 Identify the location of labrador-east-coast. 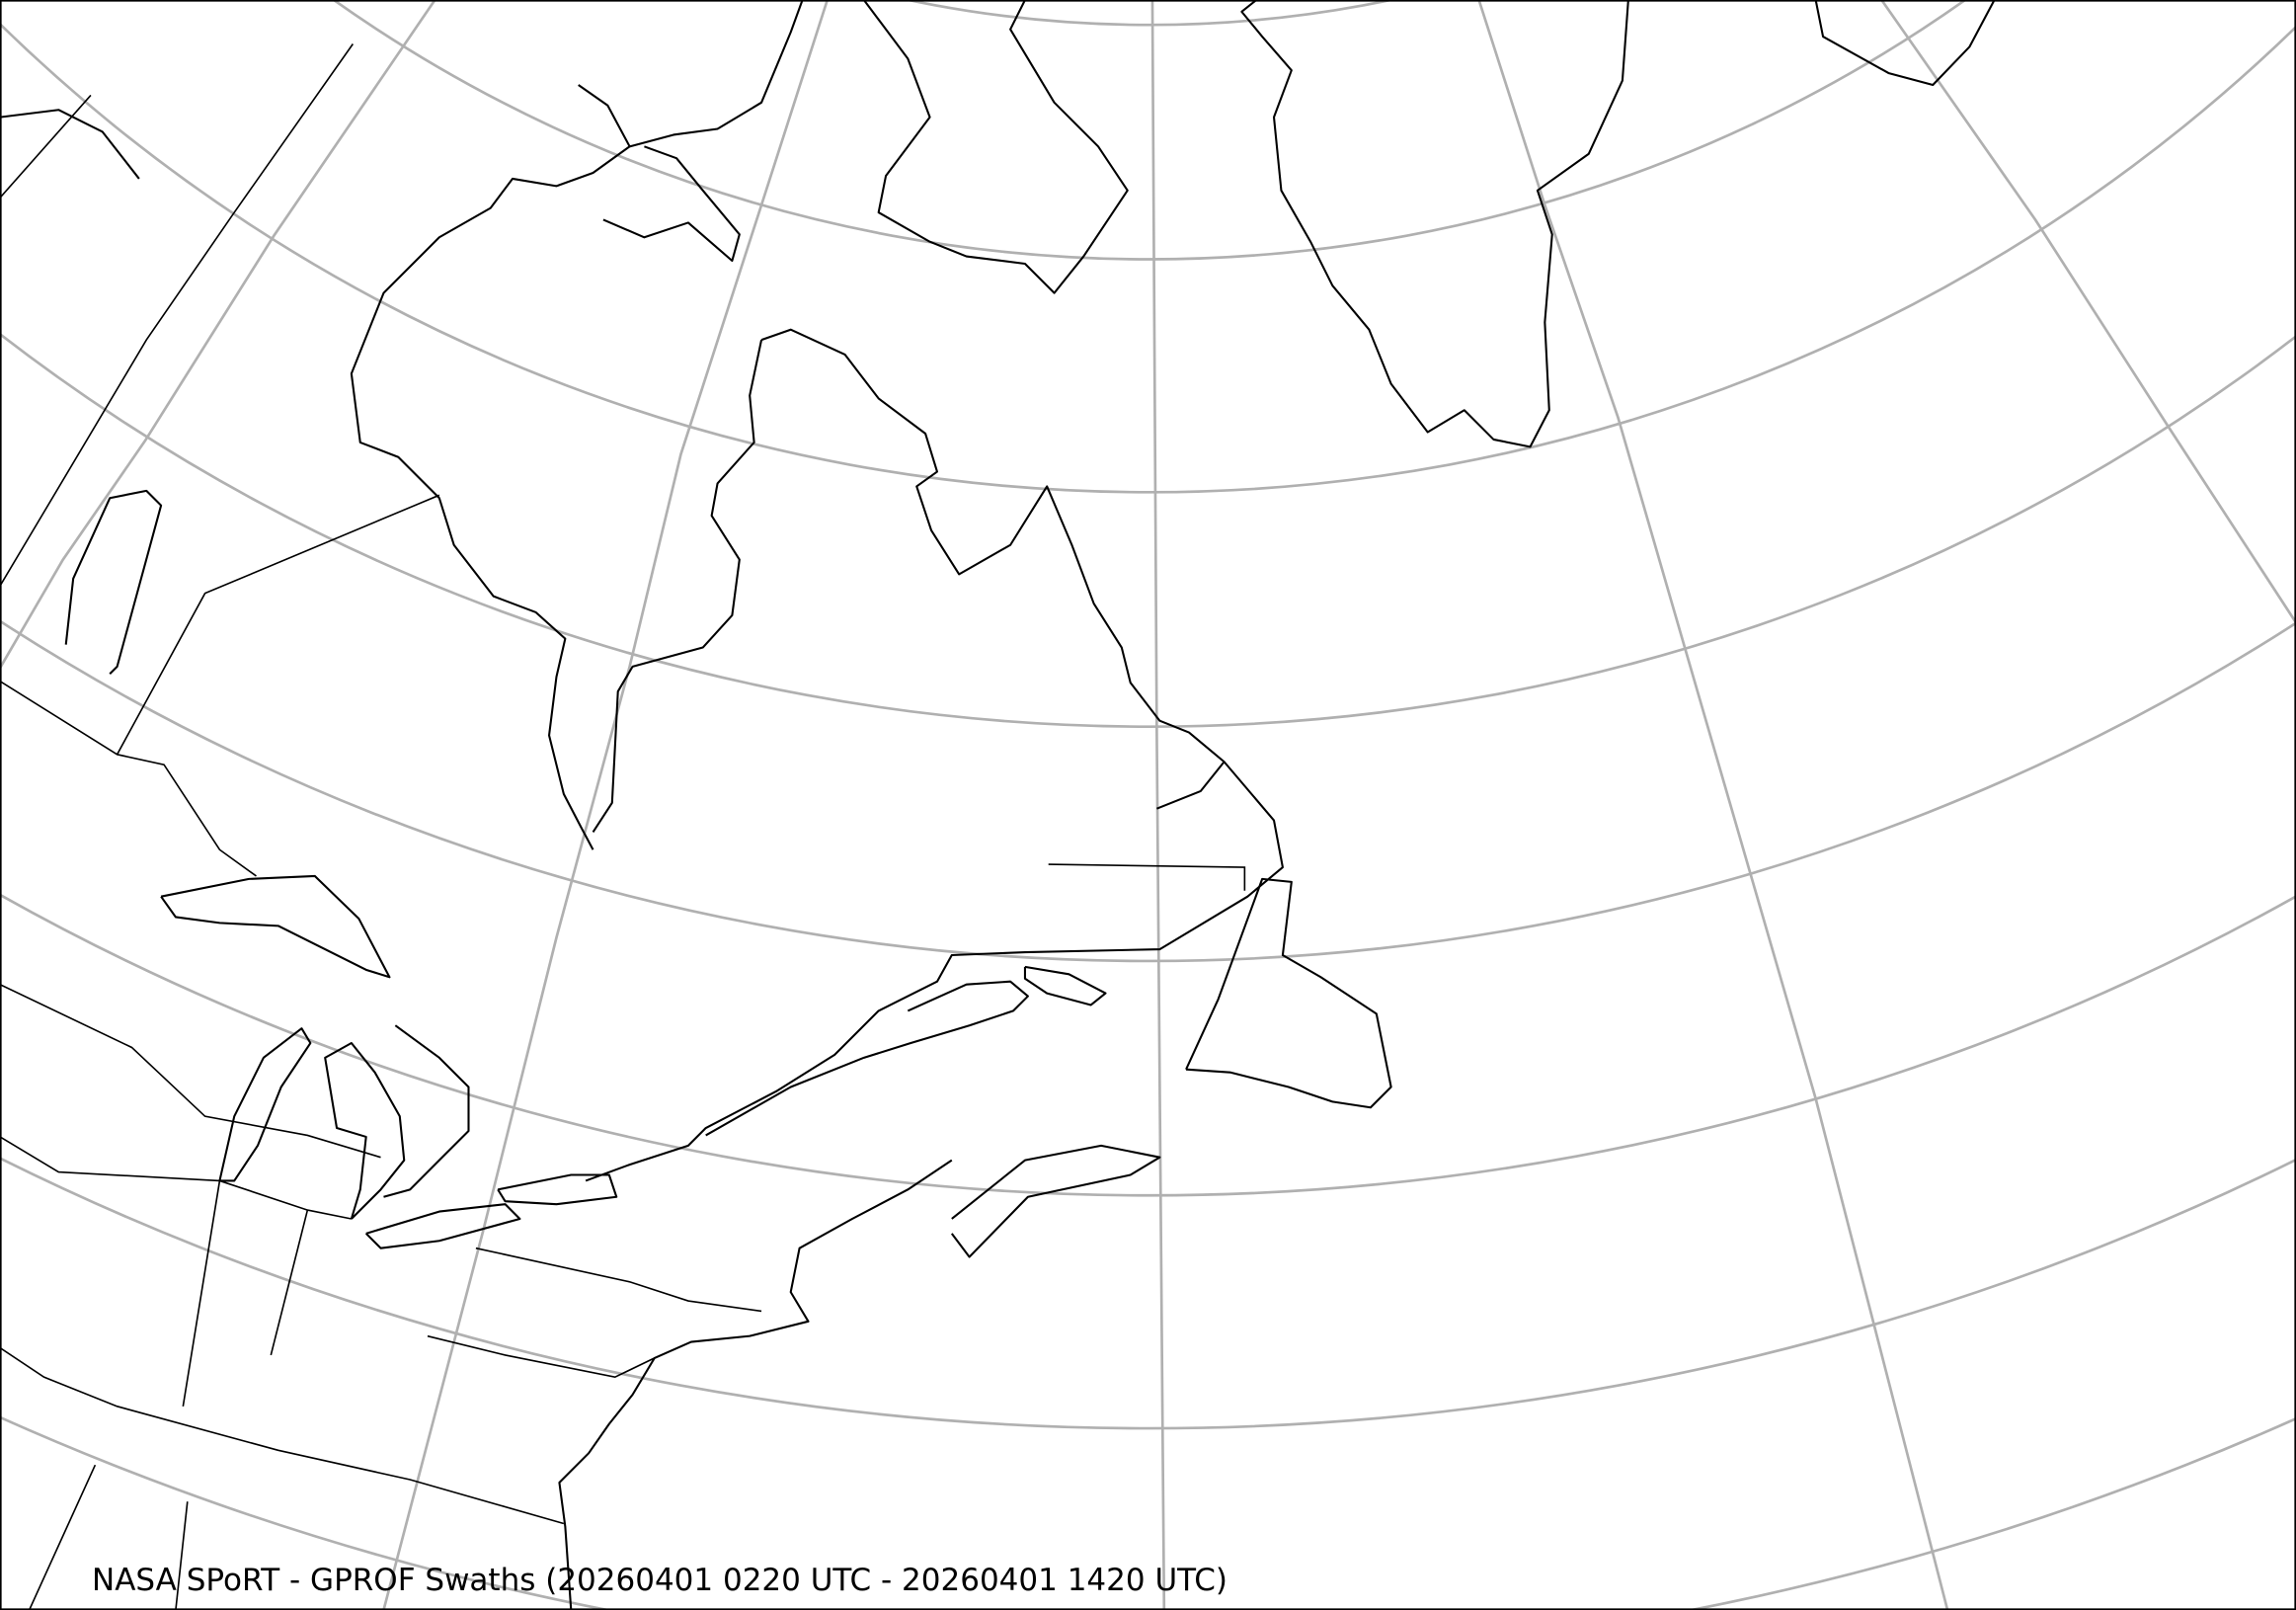
(935, 971).